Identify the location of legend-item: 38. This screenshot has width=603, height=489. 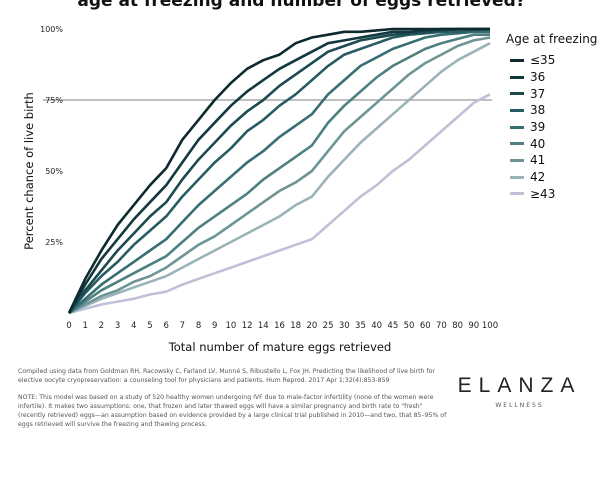
(532, 110).